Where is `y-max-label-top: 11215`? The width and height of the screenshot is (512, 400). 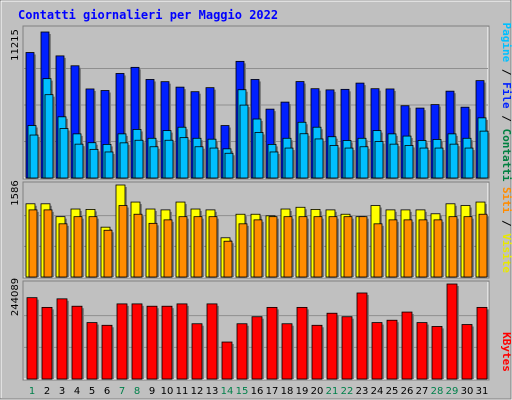 y-max-label-top: 11215 is located at coordinates (15, 45).